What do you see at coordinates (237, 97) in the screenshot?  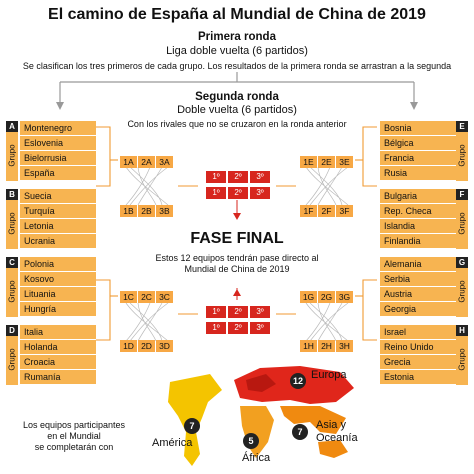 I see `second-round-heading: Segunda ronda` at bounding box center [237, 97].